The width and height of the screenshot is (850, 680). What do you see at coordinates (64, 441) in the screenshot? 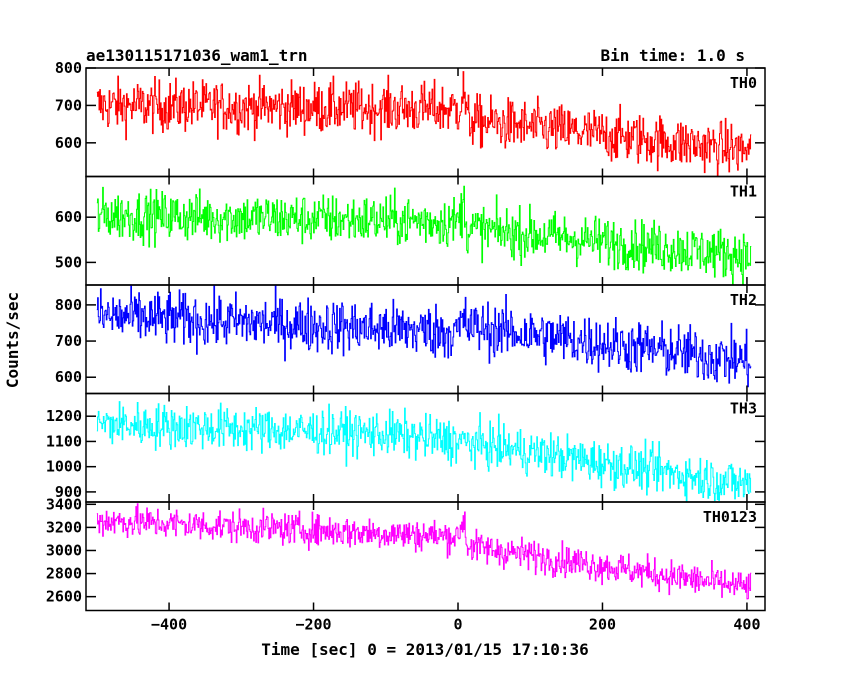
I see `y-tick-label: 1100` at bounding box center [64, 441].